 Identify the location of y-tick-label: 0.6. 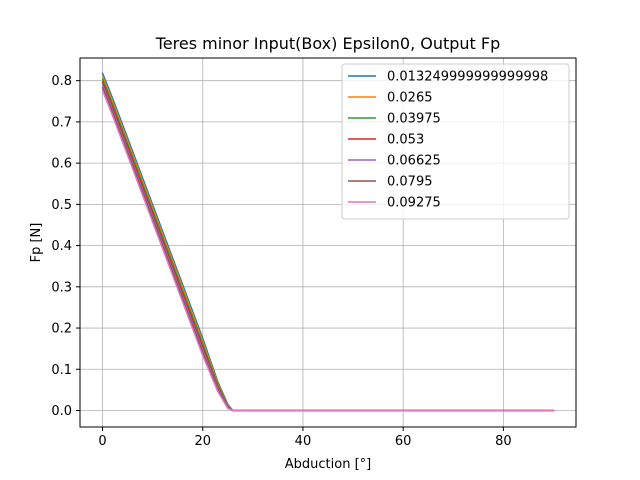
(61, 164).